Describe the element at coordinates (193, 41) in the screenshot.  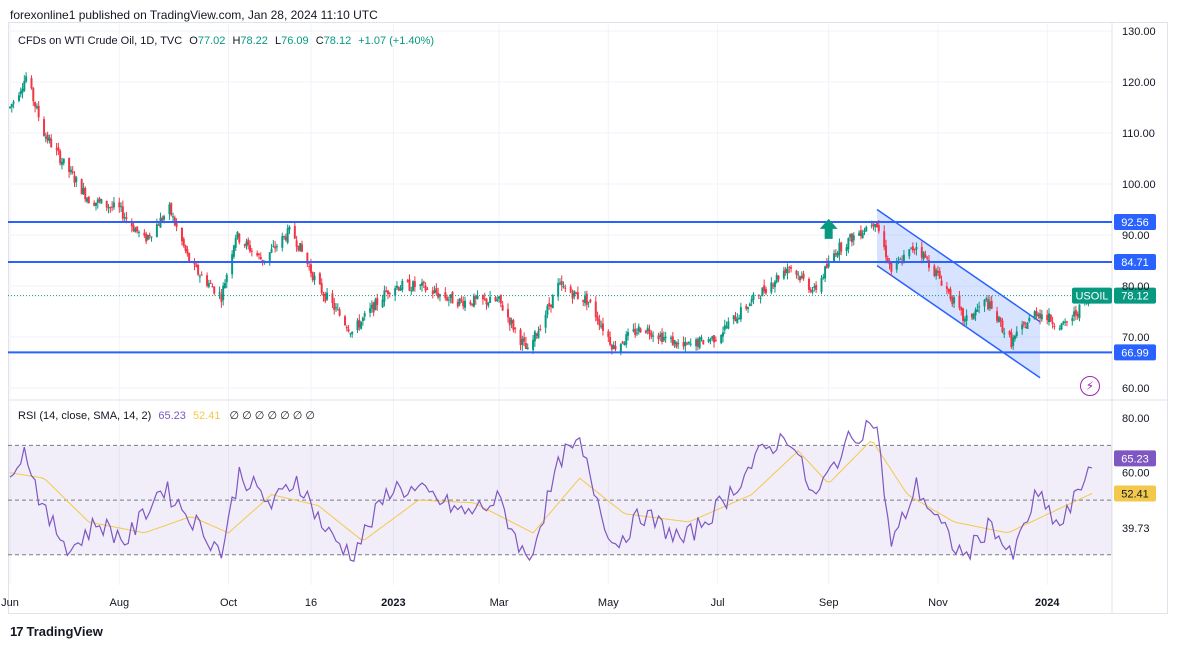
I see `open-label: O` at that location.